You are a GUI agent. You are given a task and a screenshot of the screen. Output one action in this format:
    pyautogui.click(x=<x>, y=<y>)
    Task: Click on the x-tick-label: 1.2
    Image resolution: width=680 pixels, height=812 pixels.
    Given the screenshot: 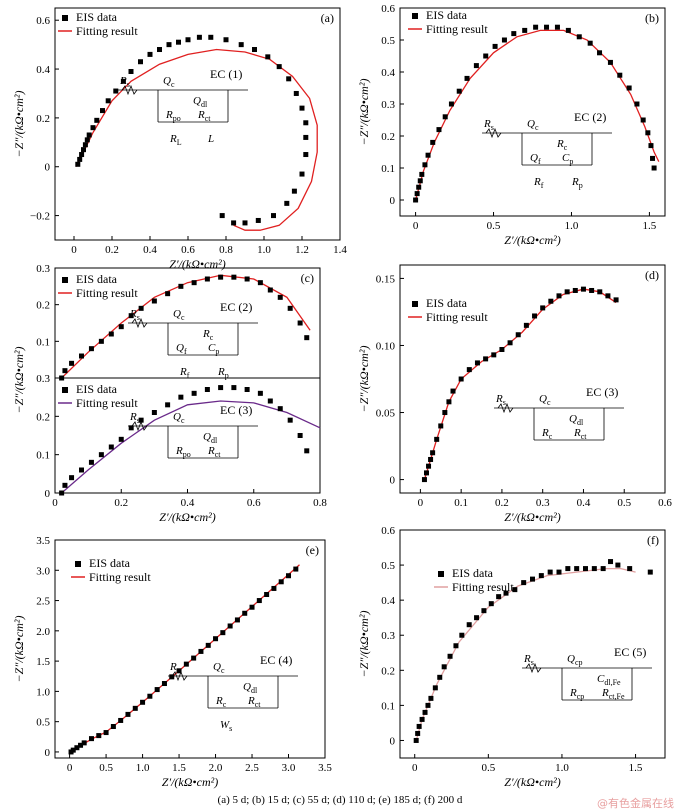 What is the action you would take?
    pyautogui.click(x=302, y=250)
    